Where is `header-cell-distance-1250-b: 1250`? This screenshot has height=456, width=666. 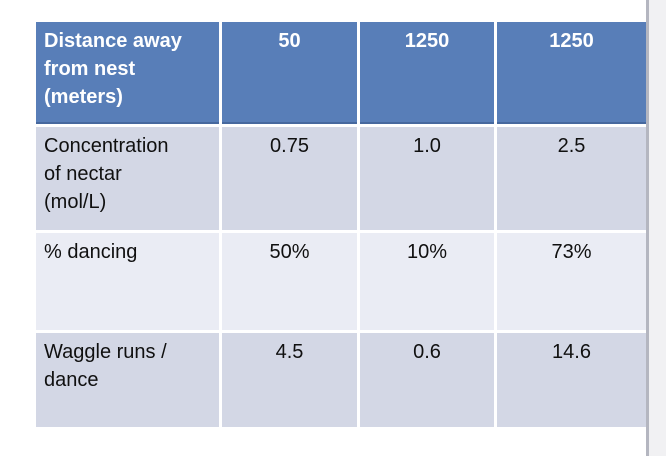
header-cell-distance-1250-b: 1250 is located at coordinates (571, 73).